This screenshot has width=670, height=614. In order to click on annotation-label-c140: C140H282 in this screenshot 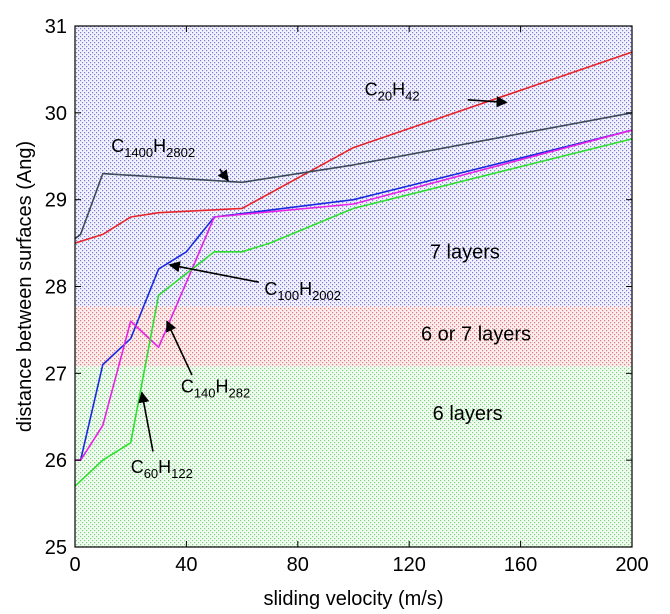, I will do `click(215, 388)`.